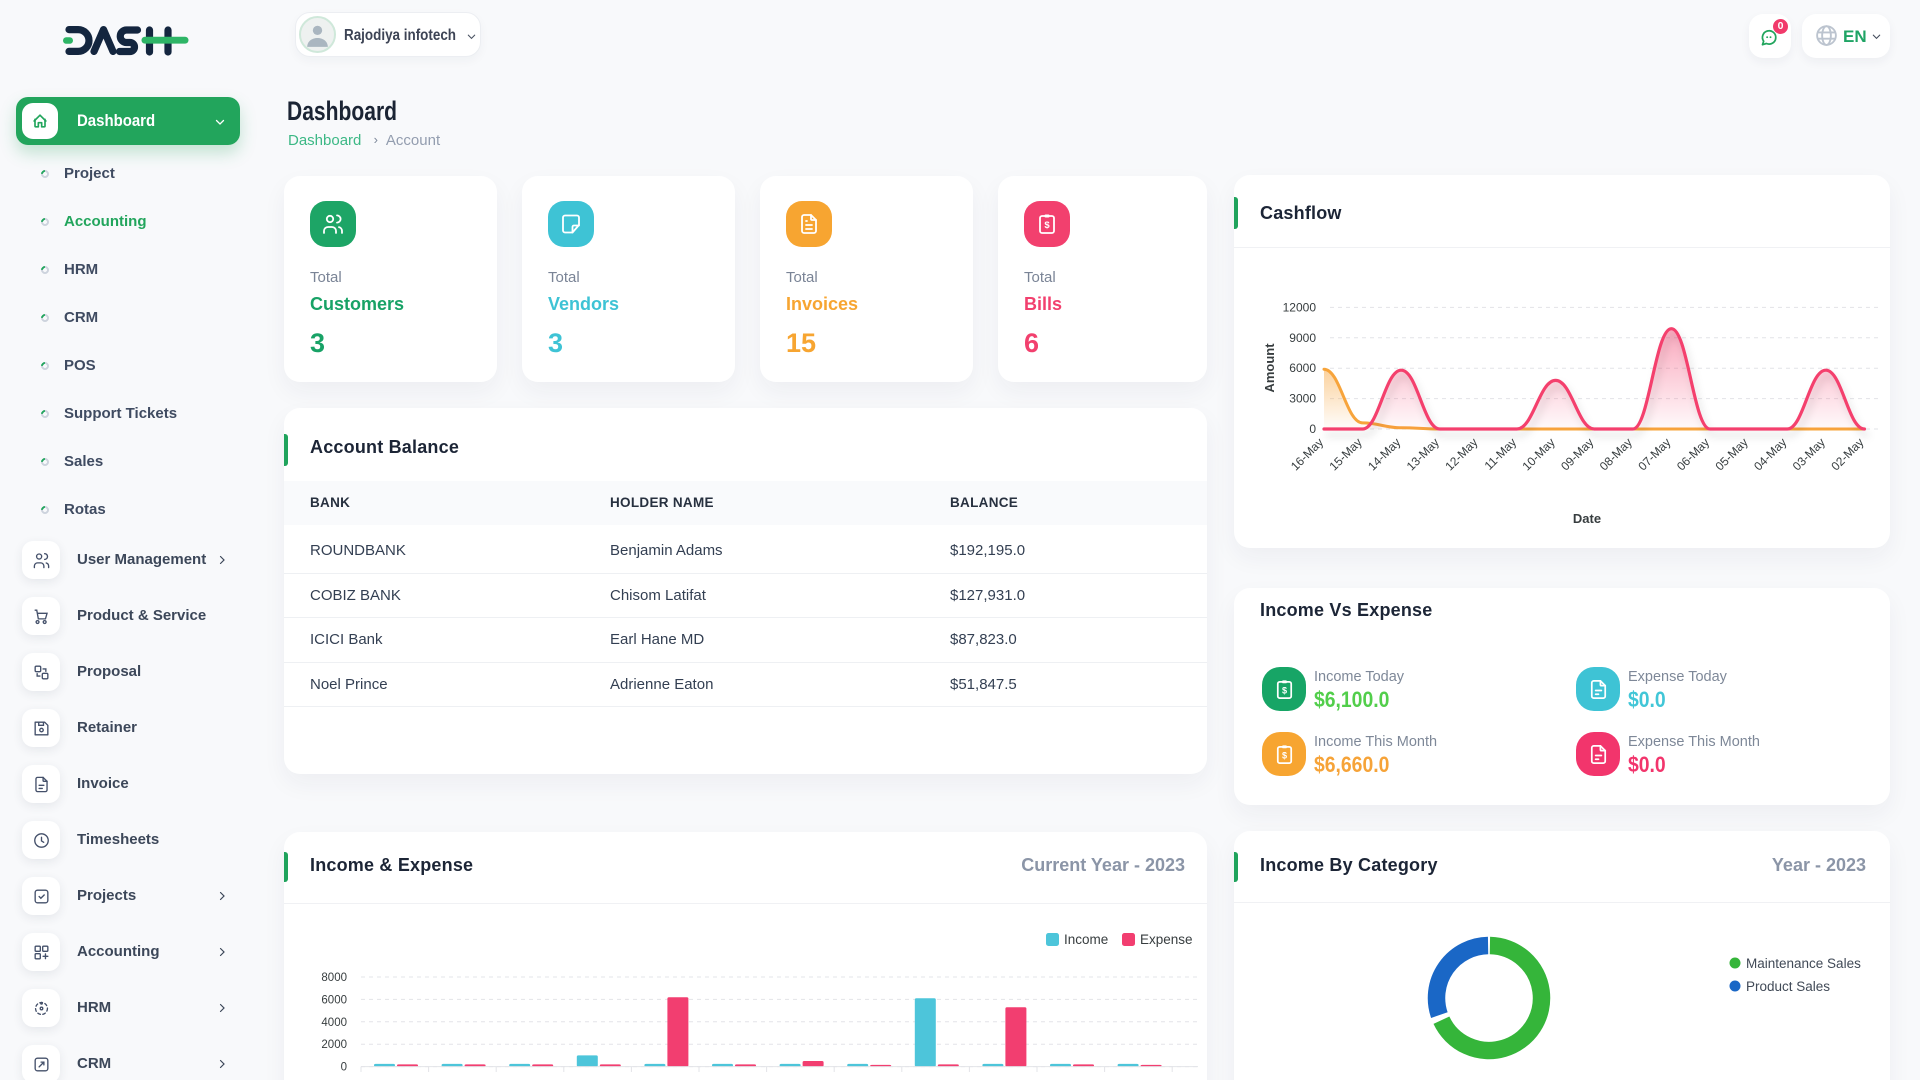  What do you see at coordinates (1307, 454) in the screenshot?
I see `svg-text: 16-May` at bounding box center [1307, 454].